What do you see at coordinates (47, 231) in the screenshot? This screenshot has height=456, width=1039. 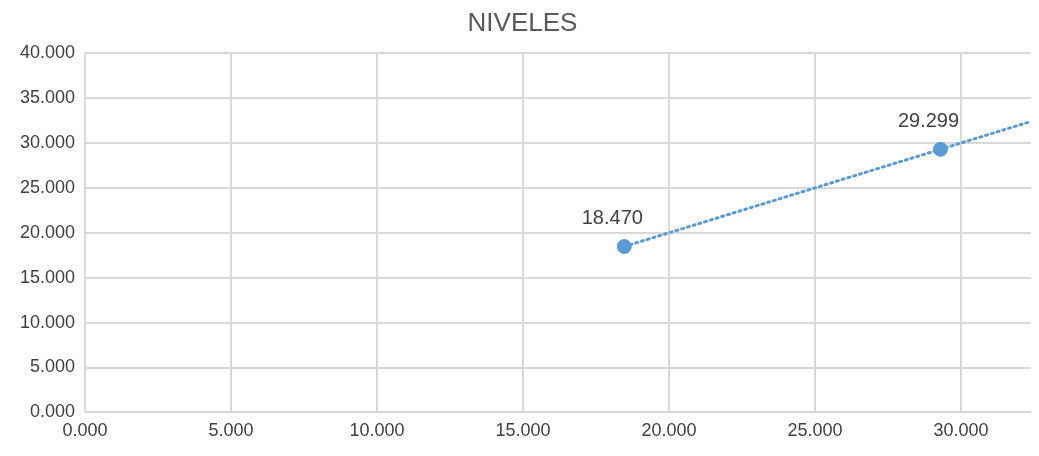 I see `y-tick-label: 20.000` at bounding box center [47, 231].